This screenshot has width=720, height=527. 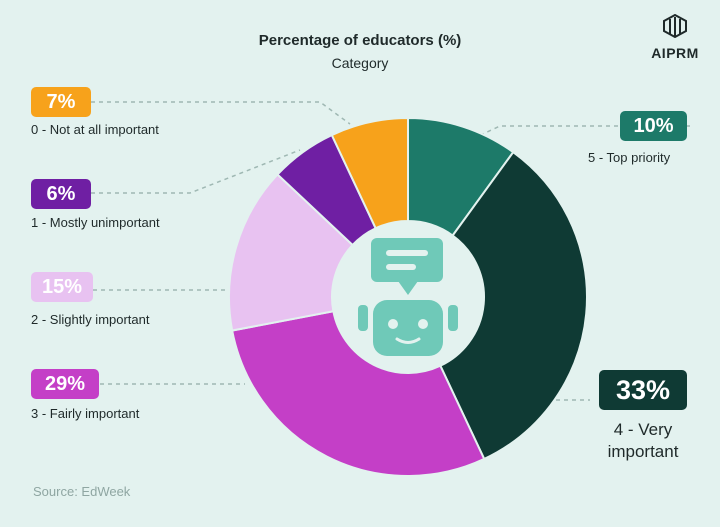 I want to click on slice-very-important, so click(x=513, y=305).